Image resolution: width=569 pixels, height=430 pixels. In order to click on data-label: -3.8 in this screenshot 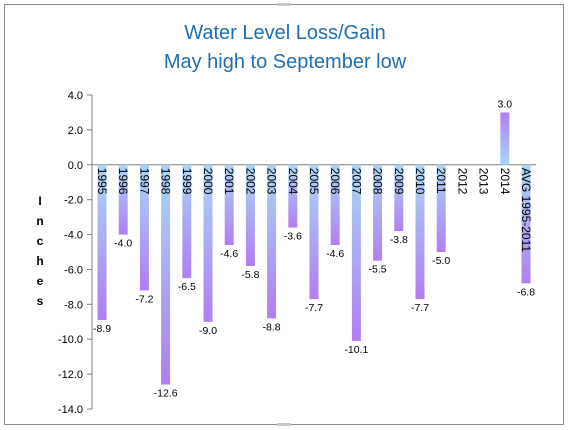, I will do `click(399, 240)`.